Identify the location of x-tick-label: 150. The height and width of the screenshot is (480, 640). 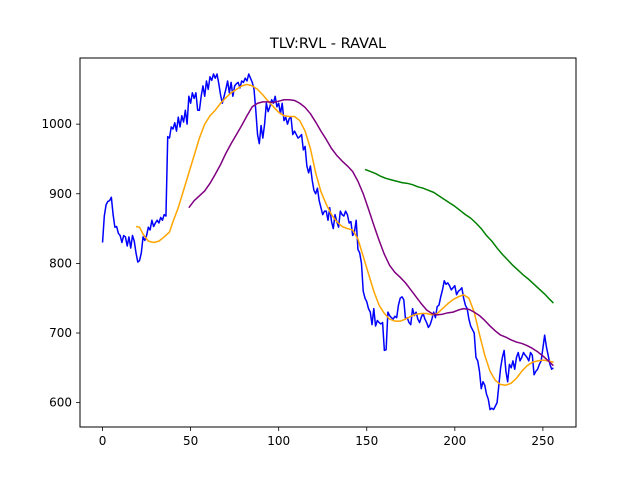
(366, 441).